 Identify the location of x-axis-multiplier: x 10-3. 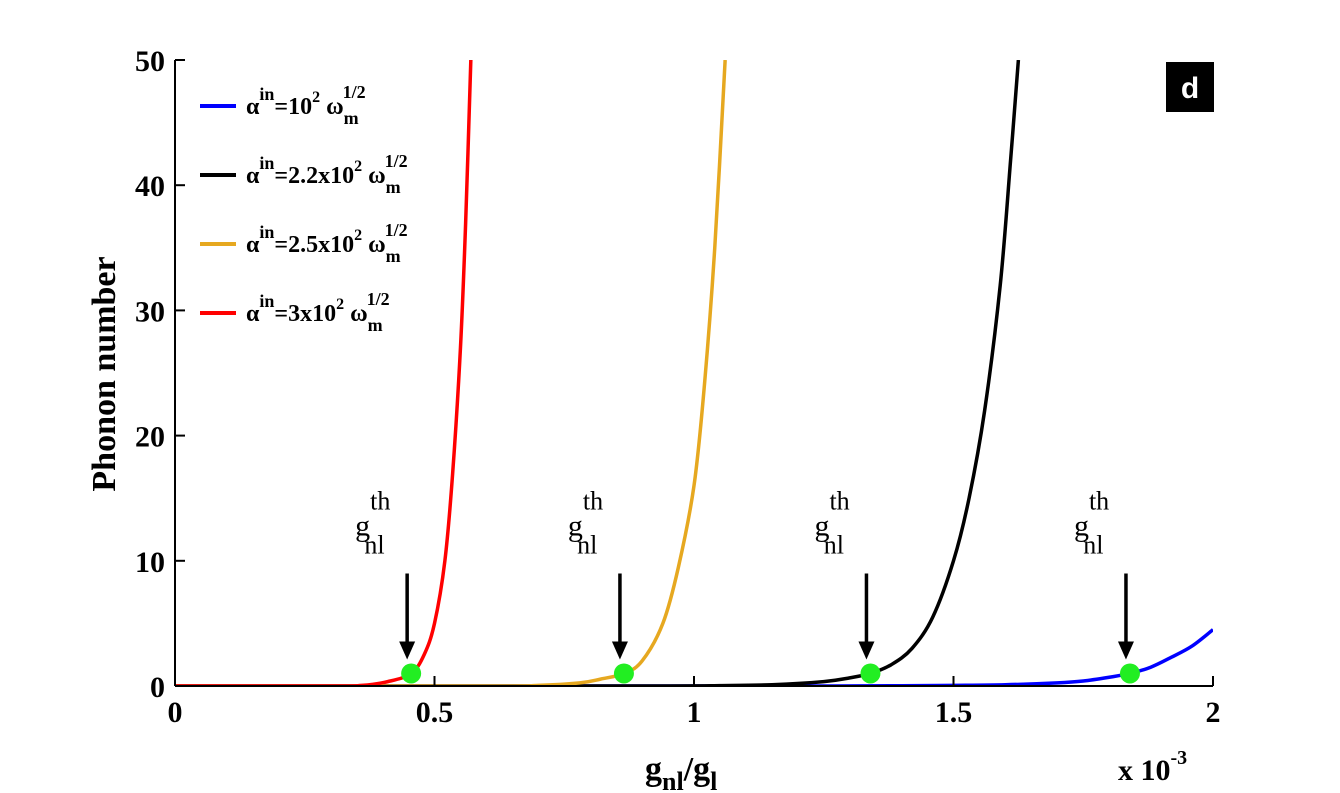
(1152, 767).